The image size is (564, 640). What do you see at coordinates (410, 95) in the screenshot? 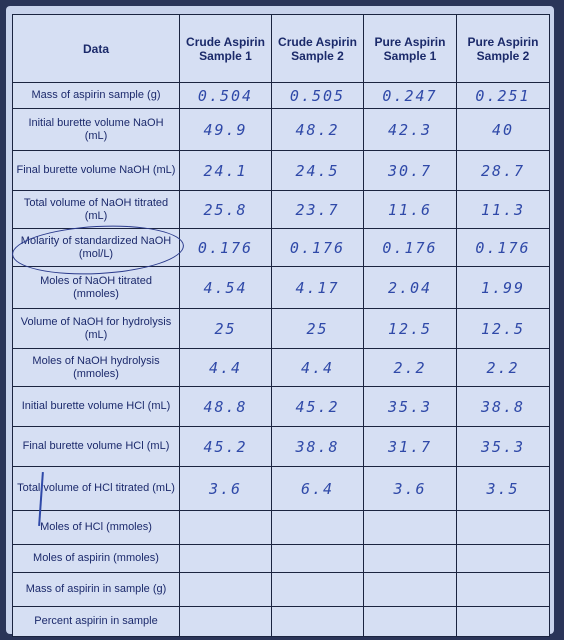
I see `value-cell: 0.247` at bounding box center [410, 95].